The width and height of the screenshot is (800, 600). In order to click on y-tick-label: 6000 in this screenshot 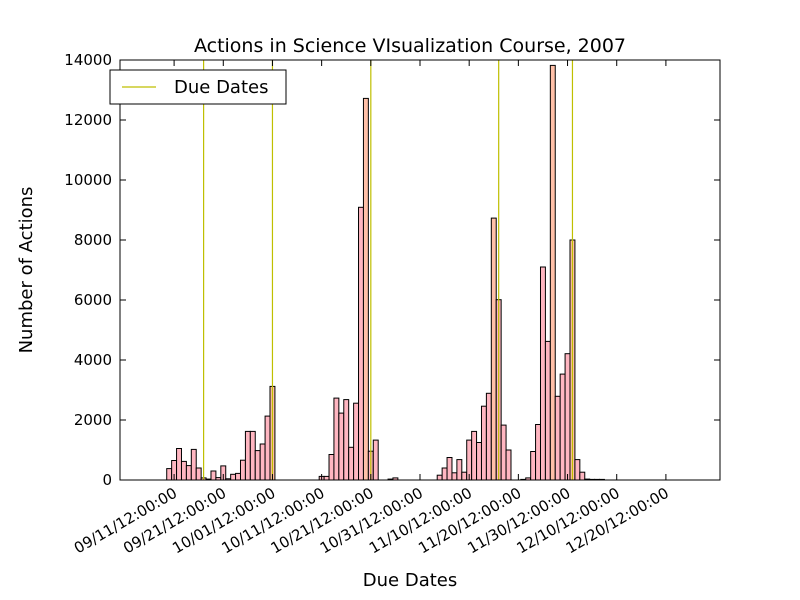, I will do `click(93, 300)`.